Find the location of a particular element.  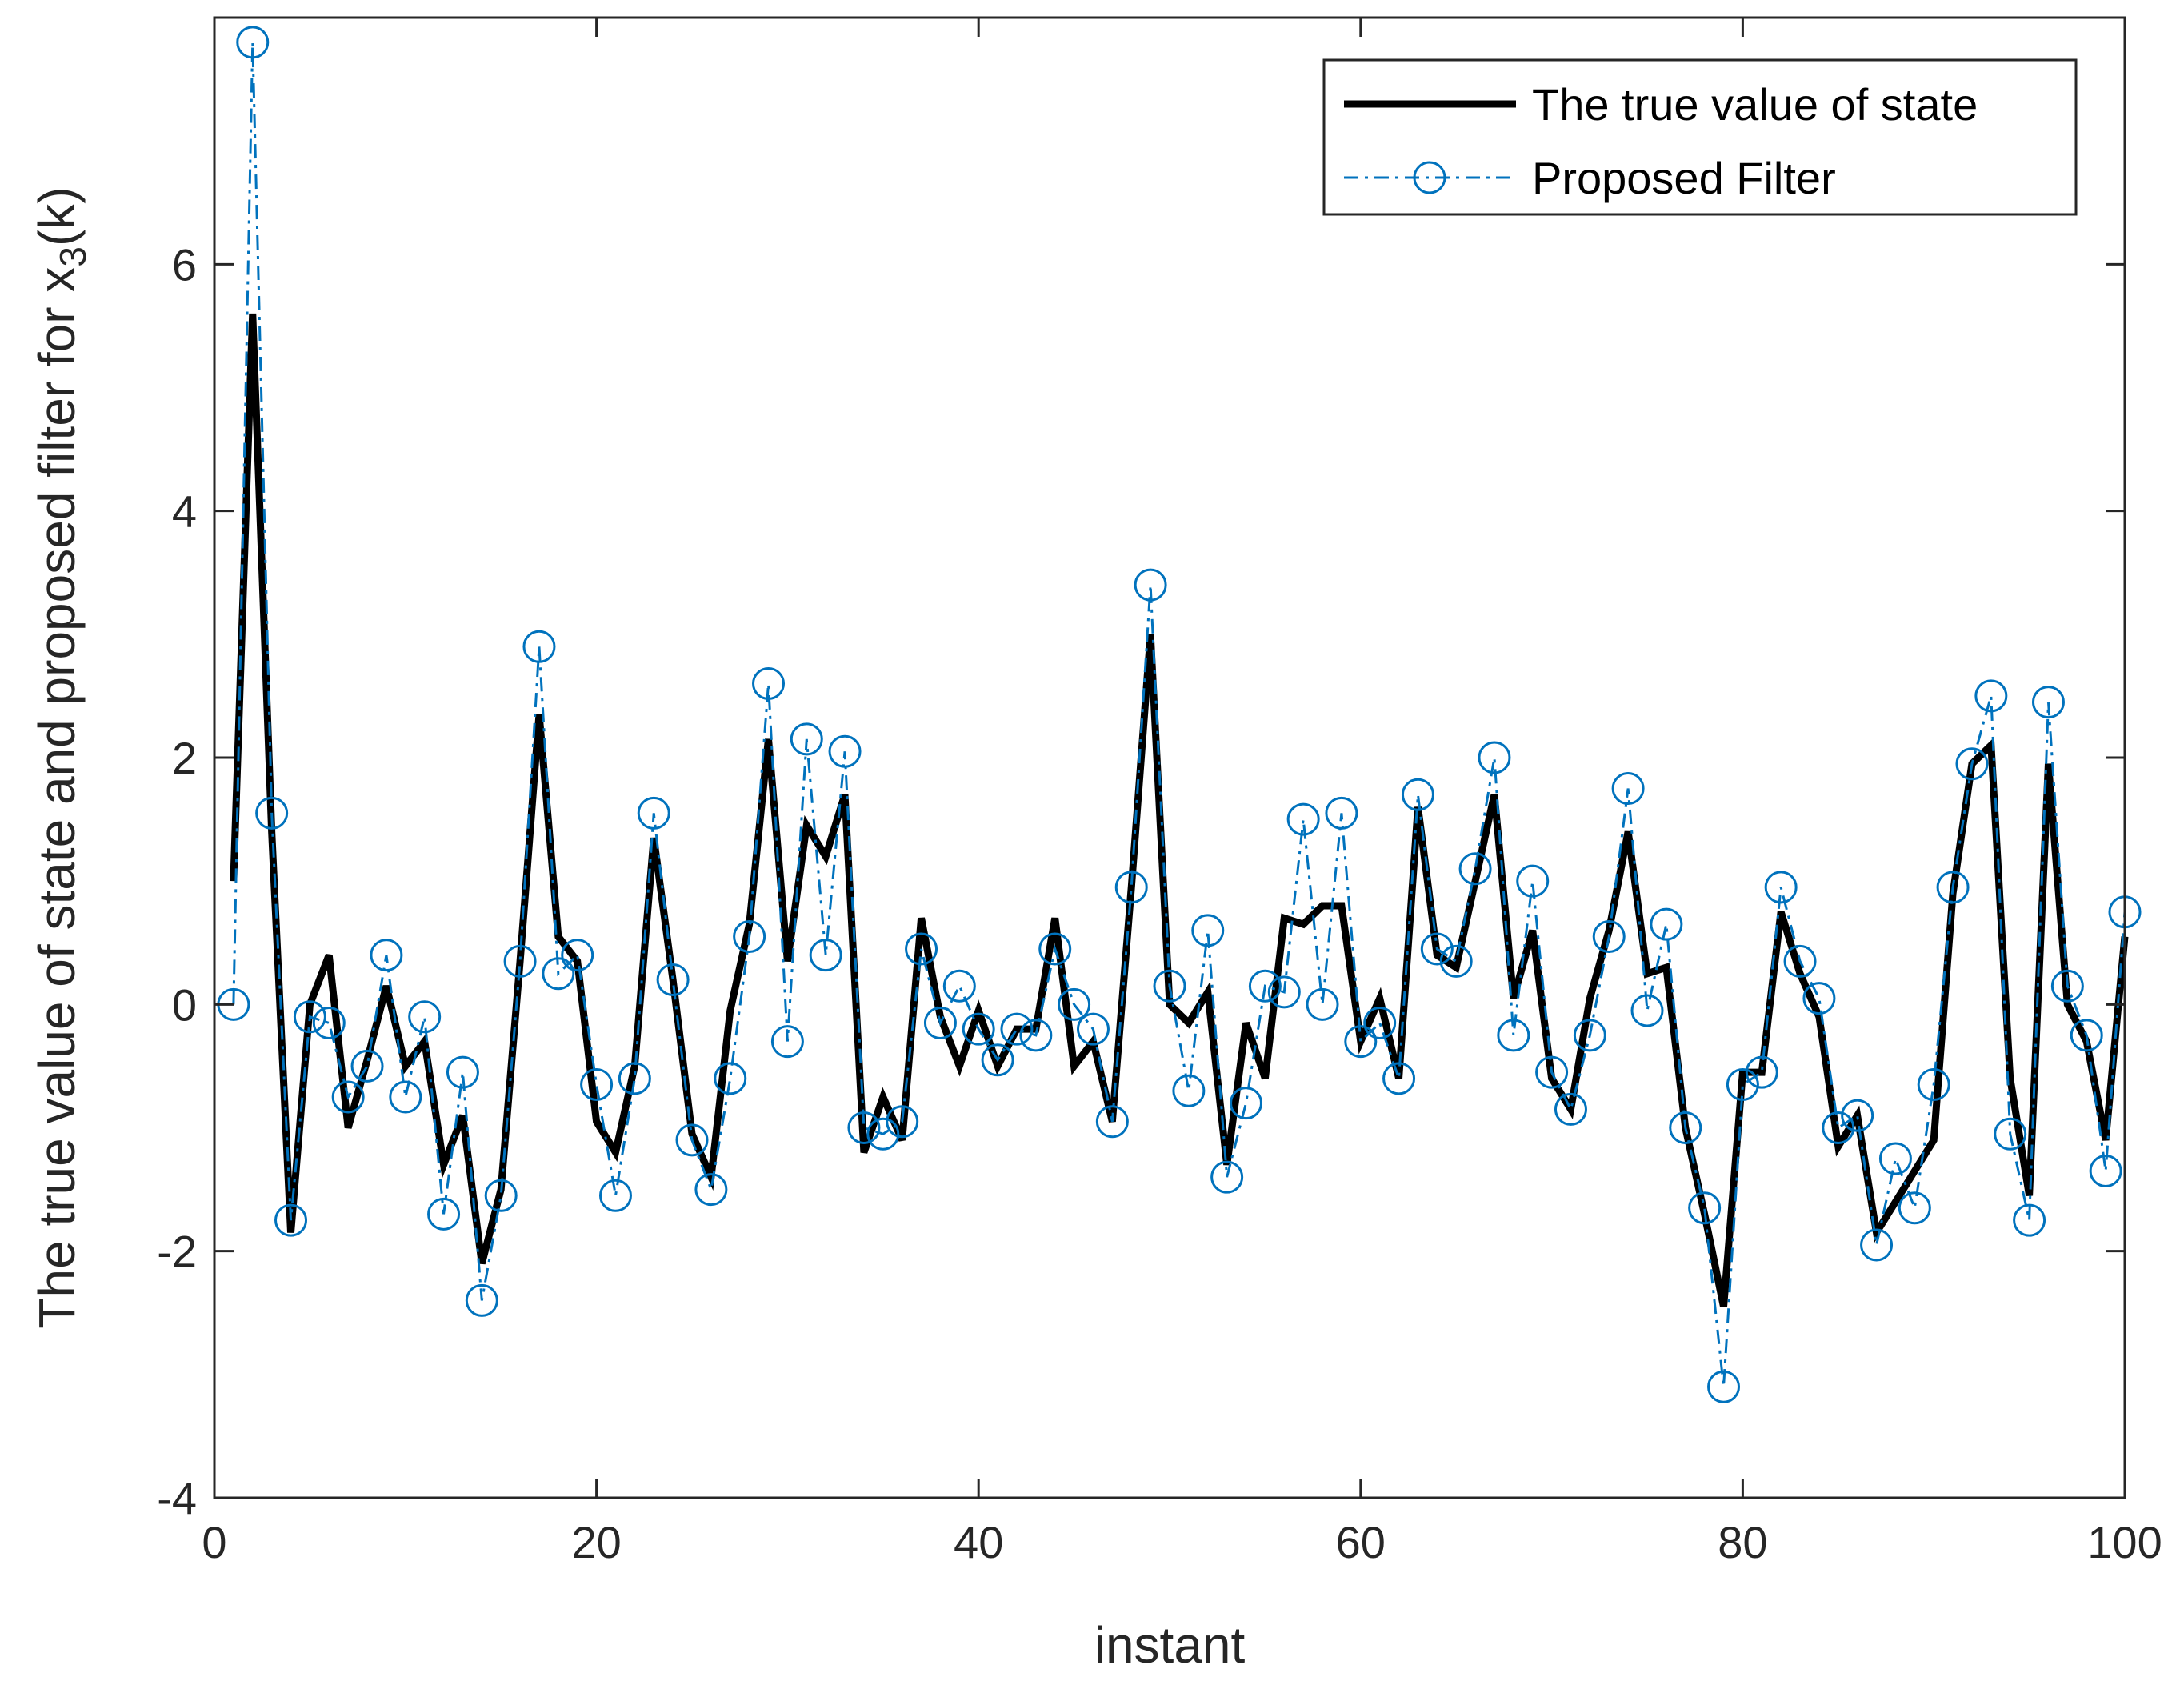

y-axis-title-suffix: (k) is located at coordinates (57, 216).